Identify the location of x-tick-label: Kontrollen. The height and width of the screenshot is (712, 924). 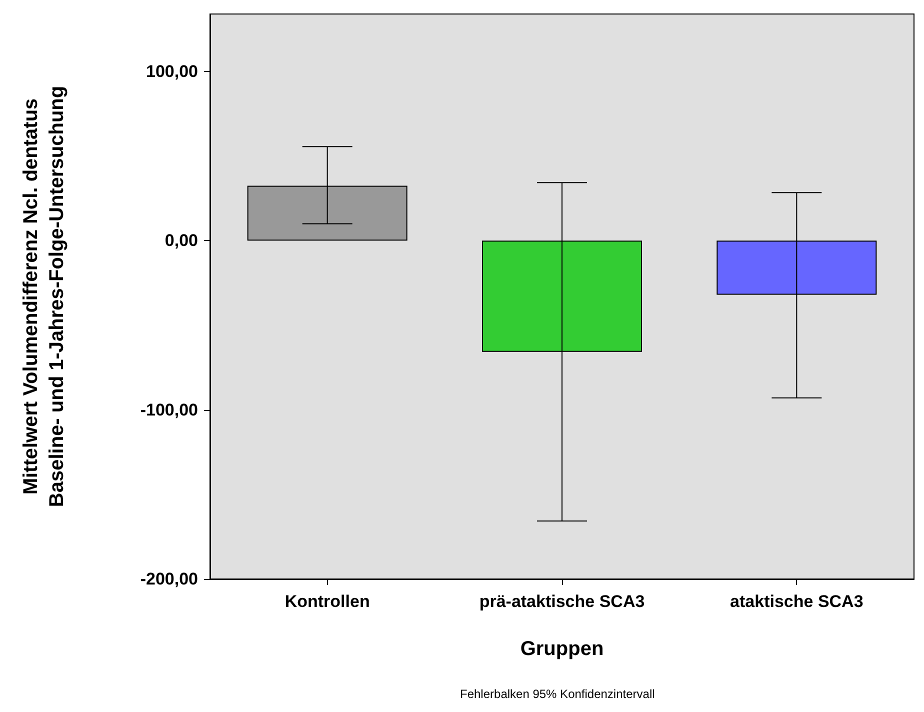
(327, 601).